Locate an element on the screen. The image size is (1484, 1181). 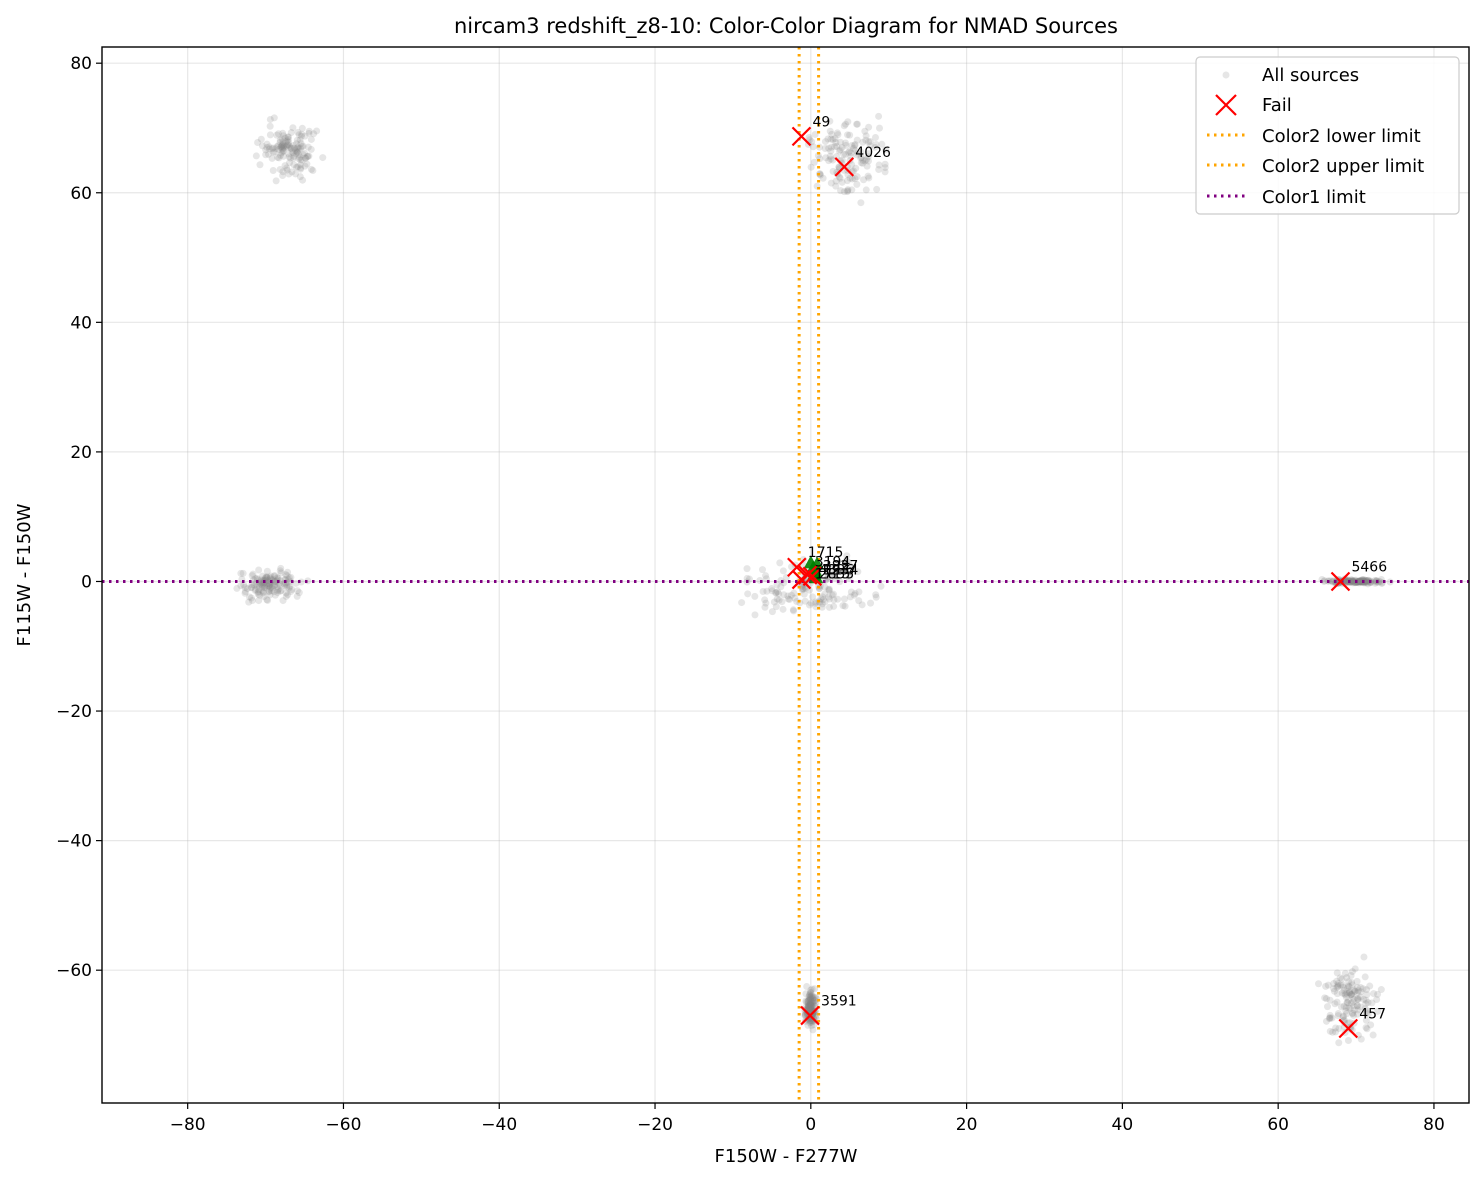
x-axis-ticks: −80 −60 −40 −20 0 20 40 60 80 is located at coordinates (807, 1119).